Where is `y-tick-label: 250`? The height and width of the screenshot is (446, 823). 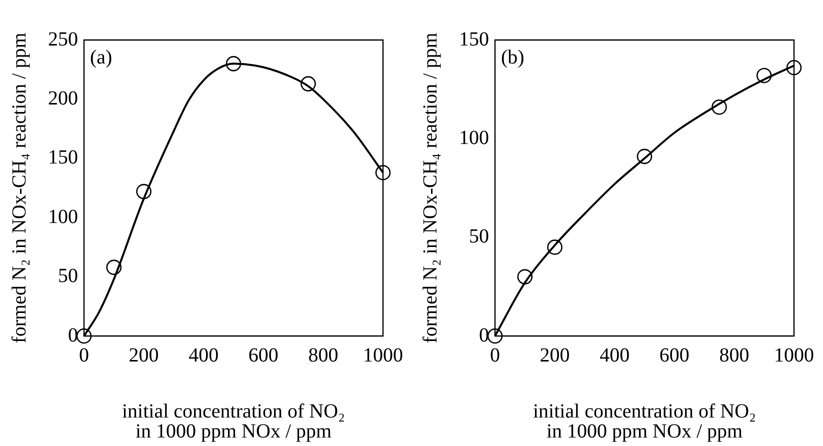
y-tick-label: 250 is located at coordinates (63, 39).